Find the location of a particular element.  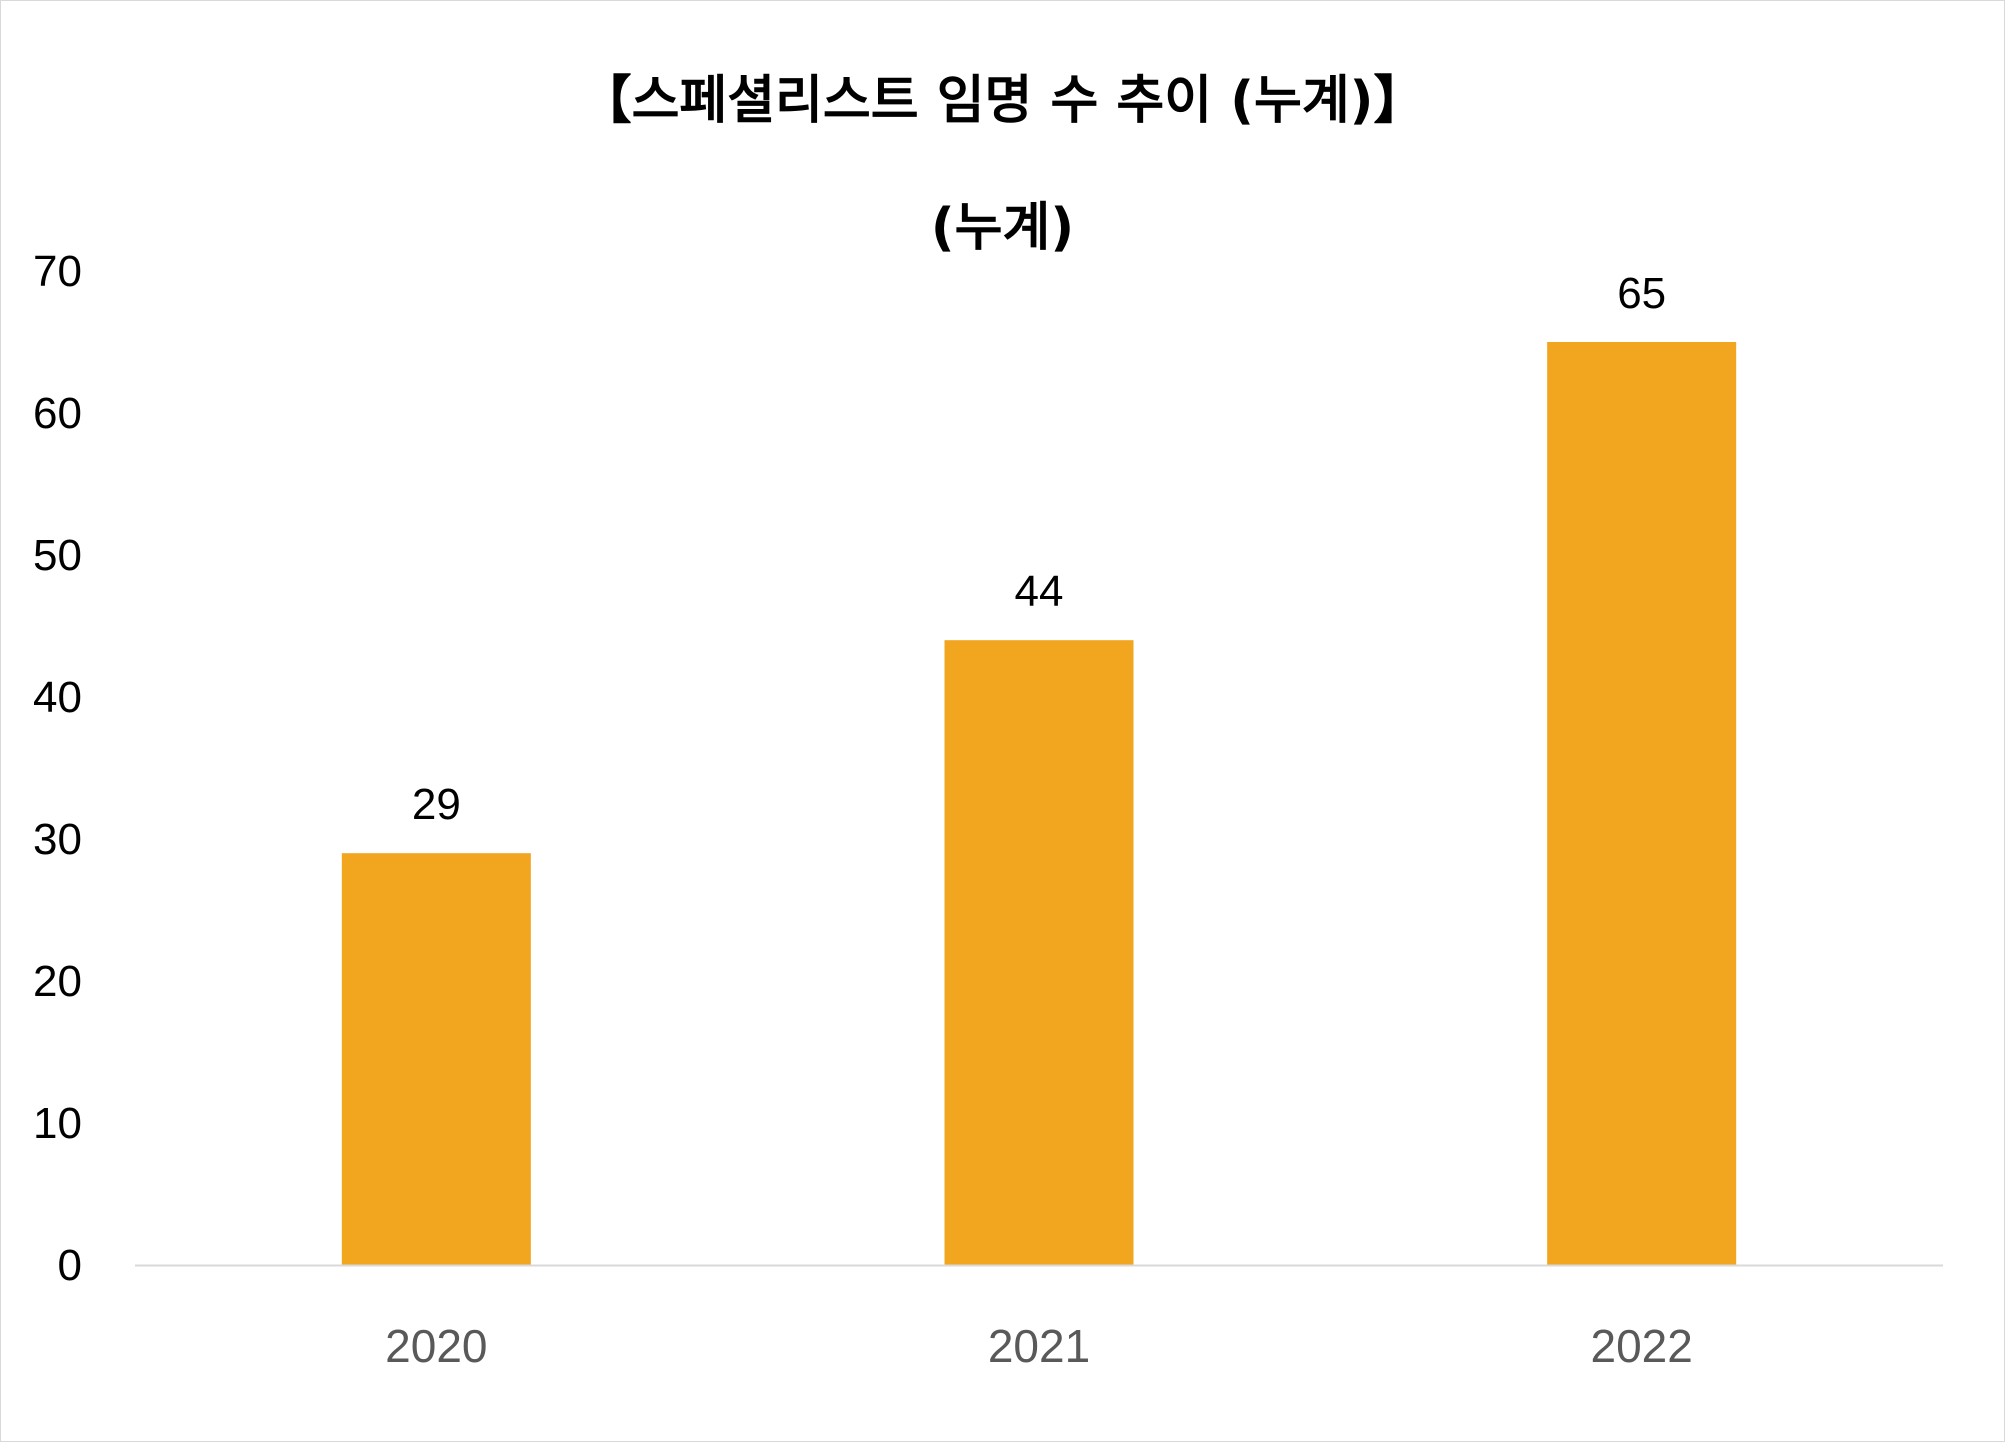

data-label: 44 is located at coordinates (1039, 591).